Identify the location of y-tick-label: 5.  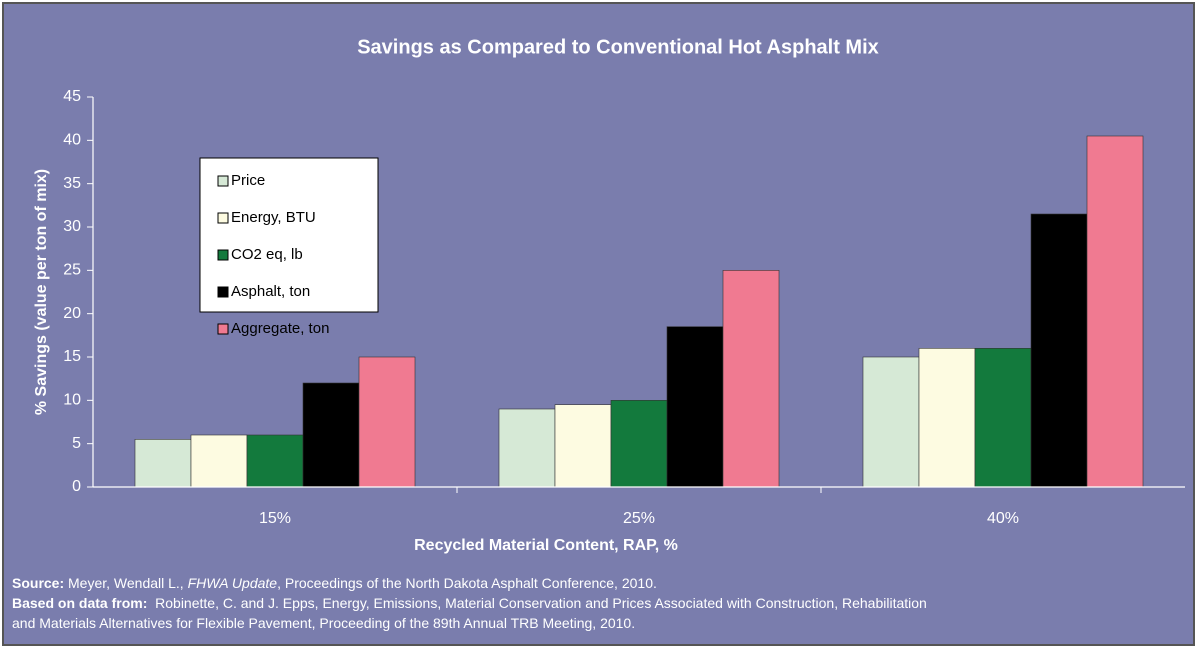
(76, 443).